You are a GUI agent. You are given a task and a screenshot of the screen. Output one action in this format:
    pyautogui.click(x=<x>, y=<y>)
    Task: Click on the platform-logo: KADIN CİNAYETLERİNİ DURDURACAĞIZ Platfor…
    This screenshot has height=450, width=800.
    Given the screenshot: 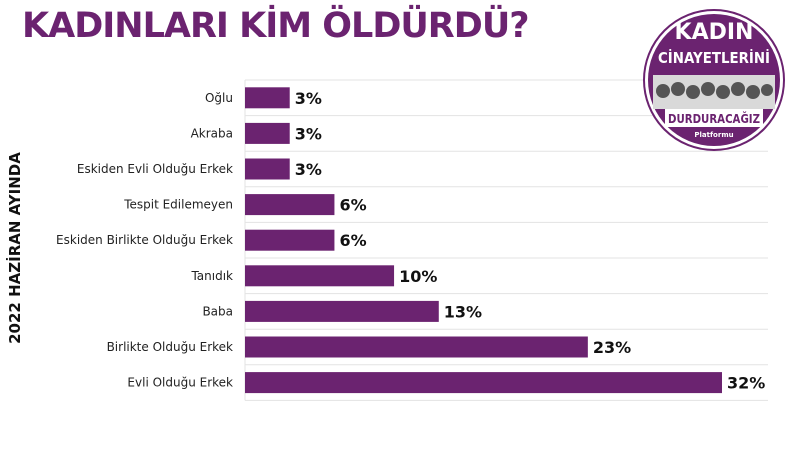 What is the action you would take?
    pyautogui.click(x=714, y=80)
    